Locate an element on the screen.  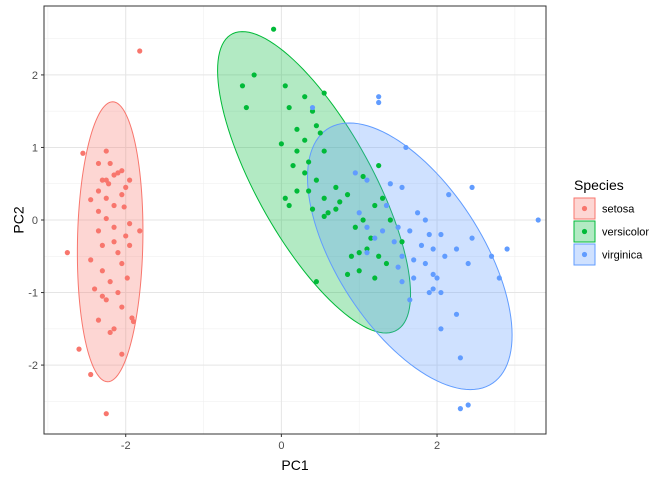
x-axis-title: PC1 is located at coordinates (294, 465).